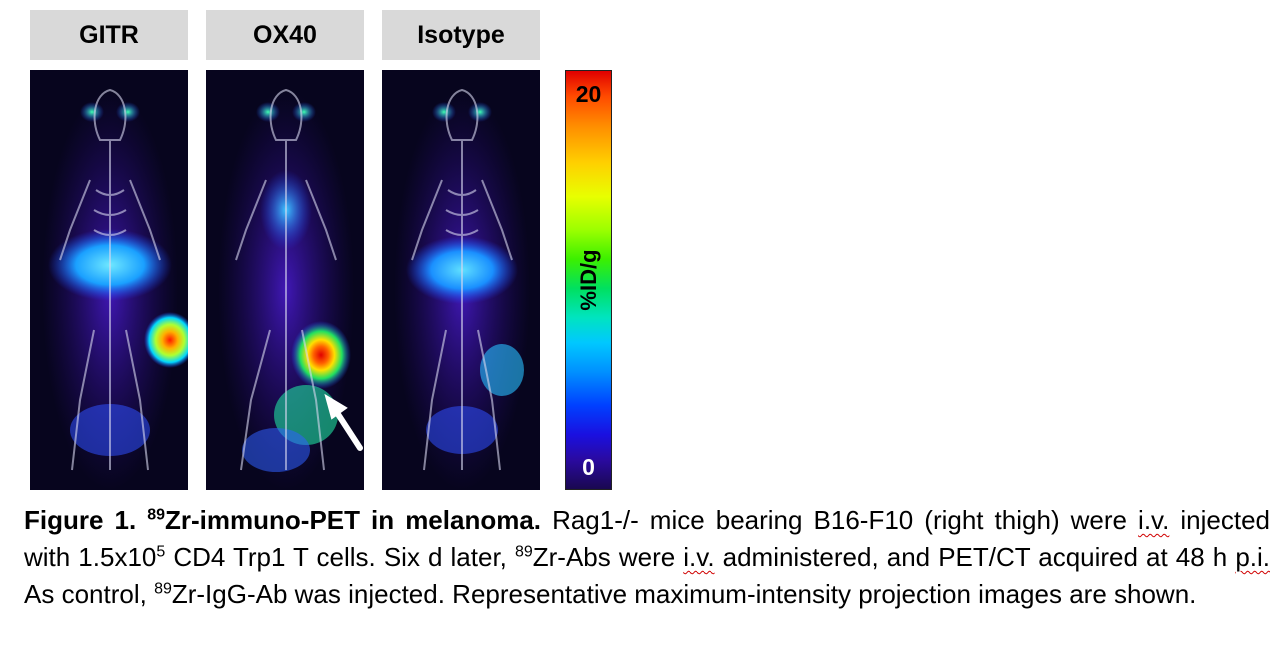 The image size is (1280, 649). What do you see at coordinates (163, 589) in the screenshot?
I see `caption-isotope-sup-3: 89` at bounding box center [163, 589].